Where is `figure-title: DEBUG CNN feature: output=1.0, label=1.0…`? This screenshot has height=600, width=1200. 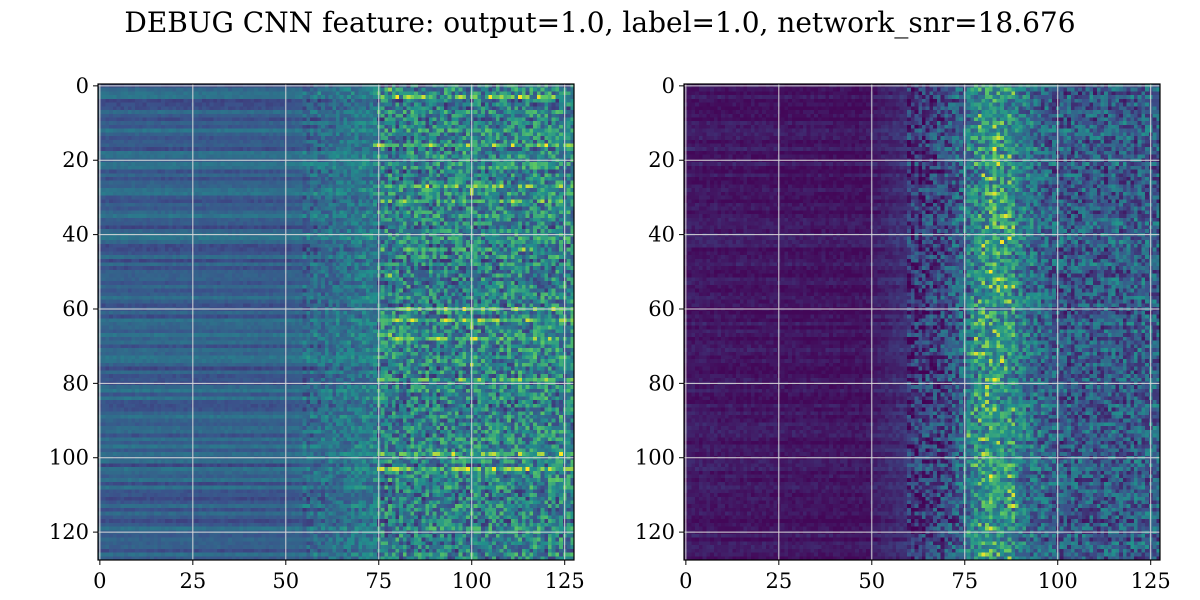
figure-title: DEBUG CNN feature: output=1.0, label=1.0… is located at coordinates (600, 22).